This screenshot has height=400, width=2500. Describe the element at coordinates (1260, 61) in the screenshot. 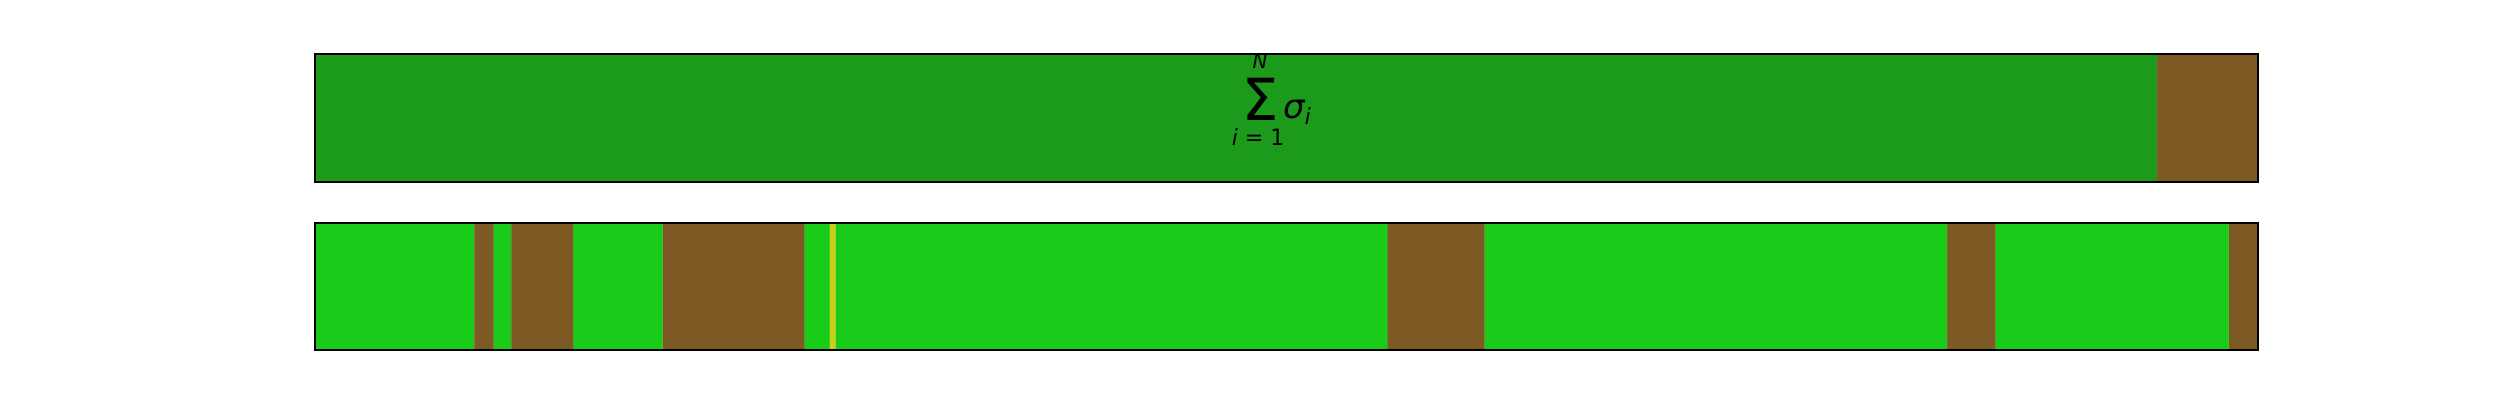

I see `title-upper-limit: N` at that location.